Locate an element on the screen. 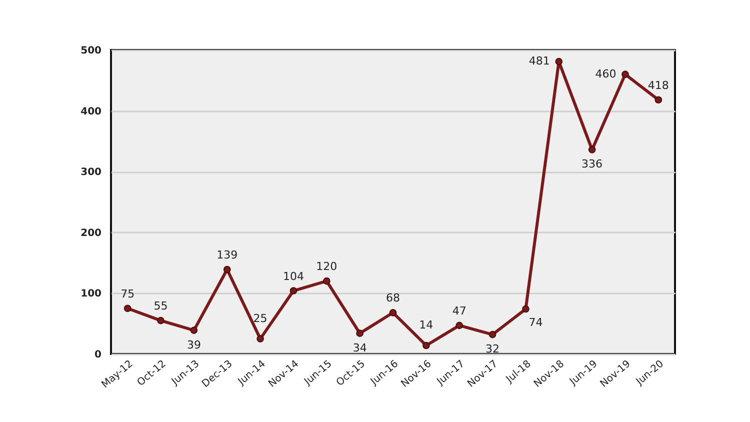  data-label: 47 is located at coordinates (459, 311).